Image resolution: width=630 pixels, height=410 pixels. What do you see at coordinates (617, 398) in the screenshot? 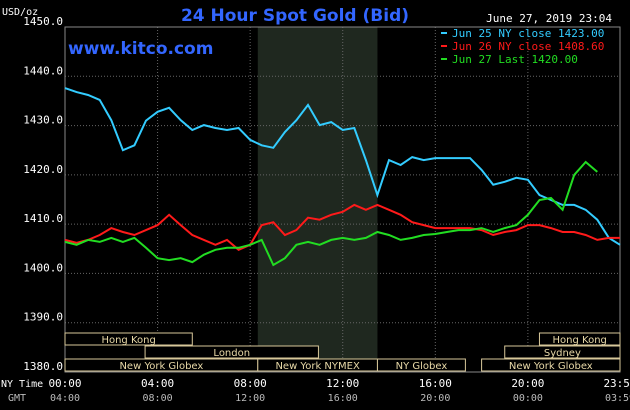
I see `gmt-tick-label: 03:59` at bounding box center [617, 398].